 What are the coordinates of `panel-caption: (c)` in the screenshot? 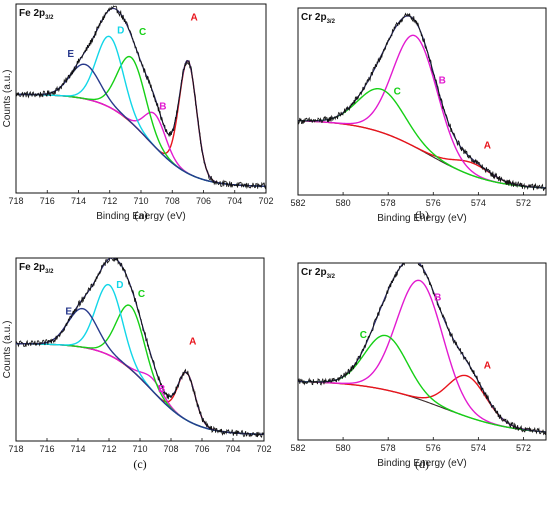 It's located at (139, 464).